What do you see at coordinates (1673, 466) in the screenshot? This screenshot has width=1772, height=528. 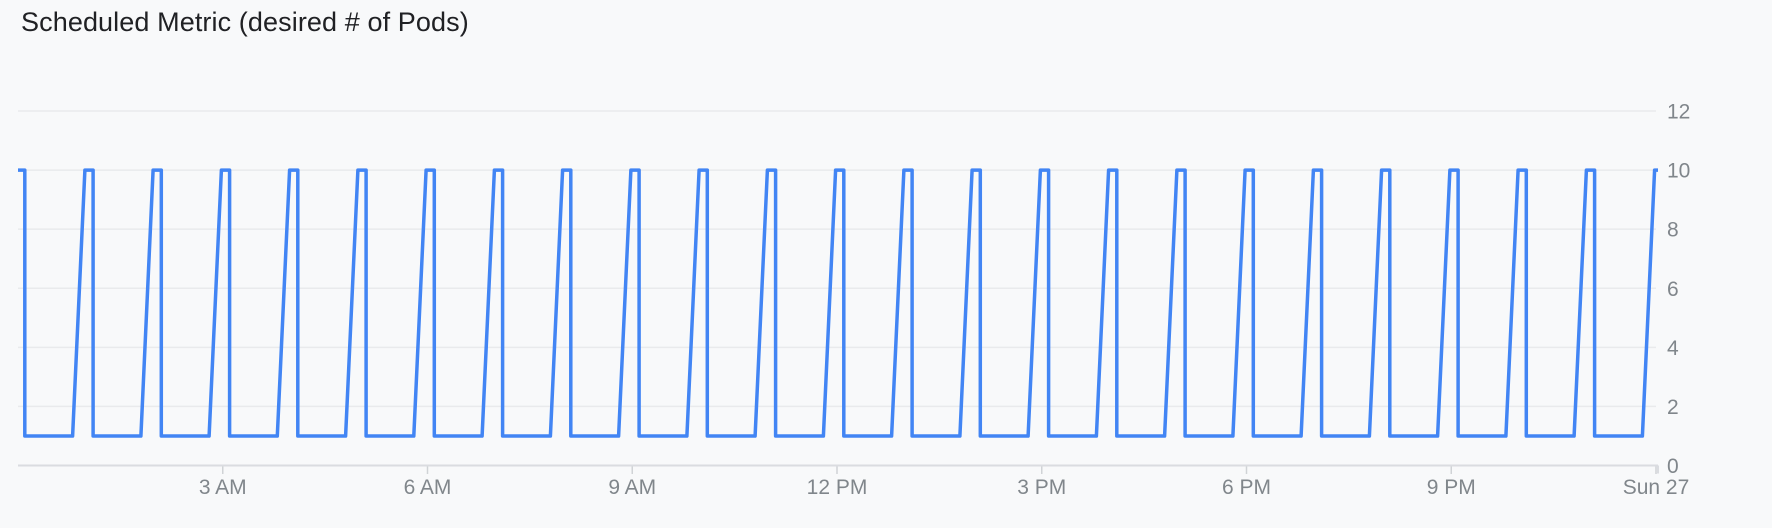 I see `y-axis-label: 0` at bounding box center [1673, 466].